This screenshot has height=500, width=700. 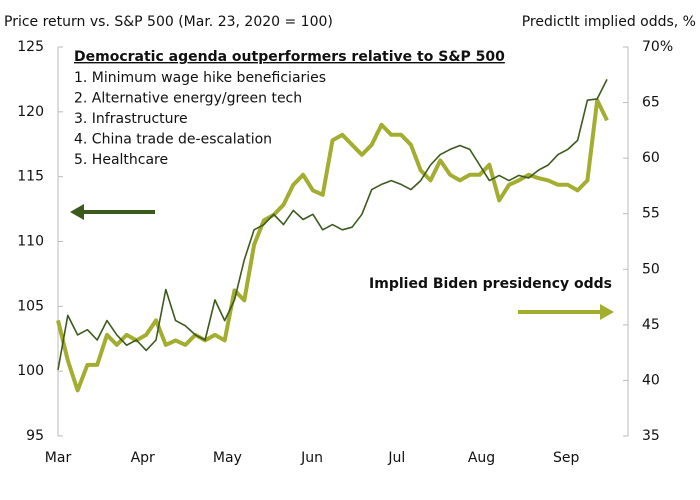 What do you see at coordinates (30, 371) in the screenshot?
I see `y-tick-label: 100` at bounding box center [30, 371].